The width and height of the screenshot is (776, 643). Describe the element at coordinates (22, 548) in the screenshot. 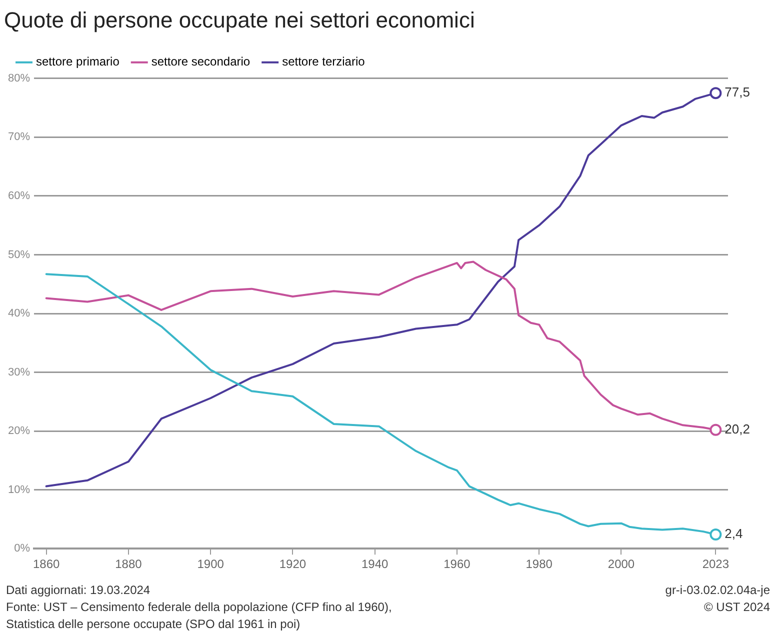

I see `y-tick-label: 0%` at that location.